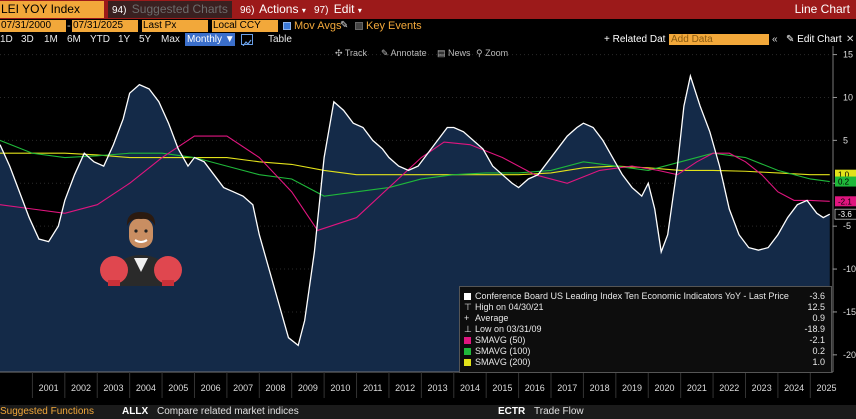 Image resolution: width=856 pixels, height=419 pixels. What do you see at coordinates (438, 388) in the screenshot?
I see `x-tick-label: 2013` at bounding box center [438, 388].